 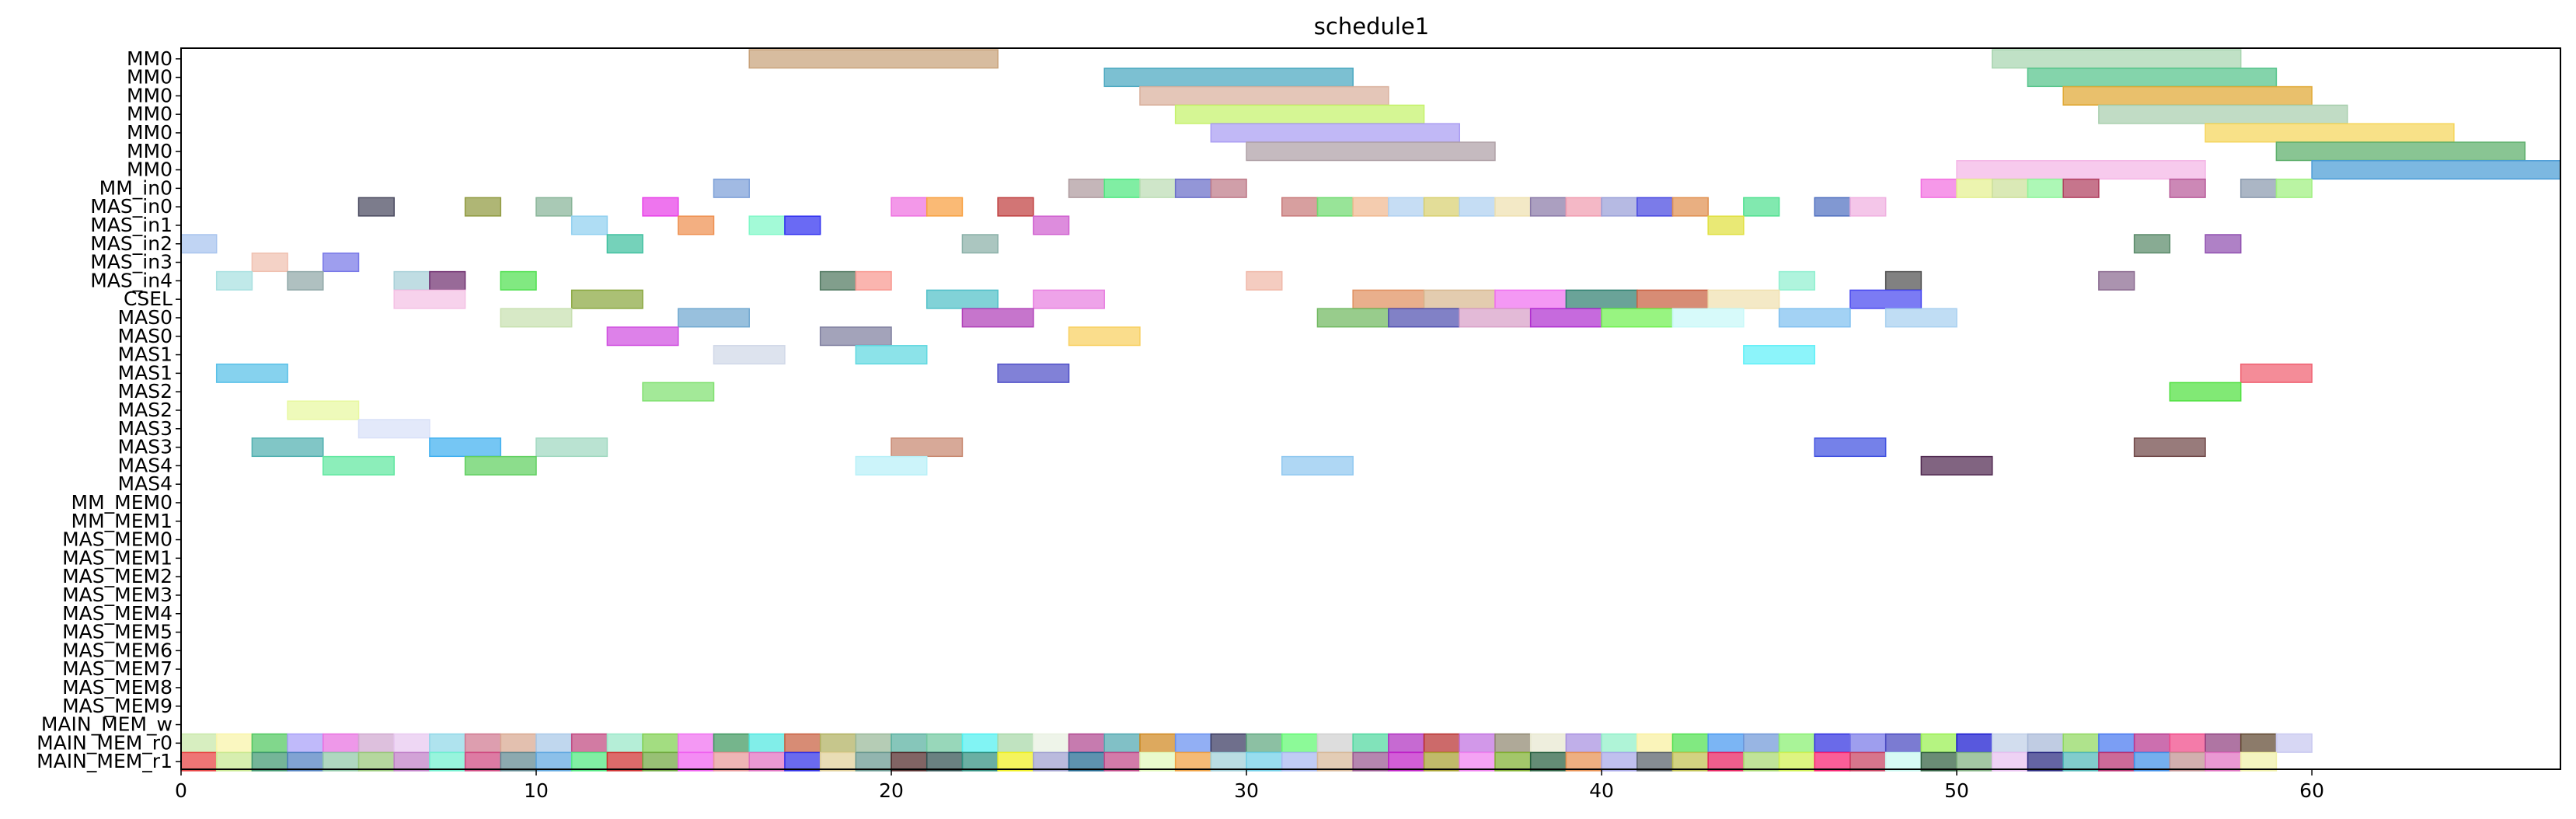 I want to click on y-tick-label: MAS2, so click(x=145, y=392).